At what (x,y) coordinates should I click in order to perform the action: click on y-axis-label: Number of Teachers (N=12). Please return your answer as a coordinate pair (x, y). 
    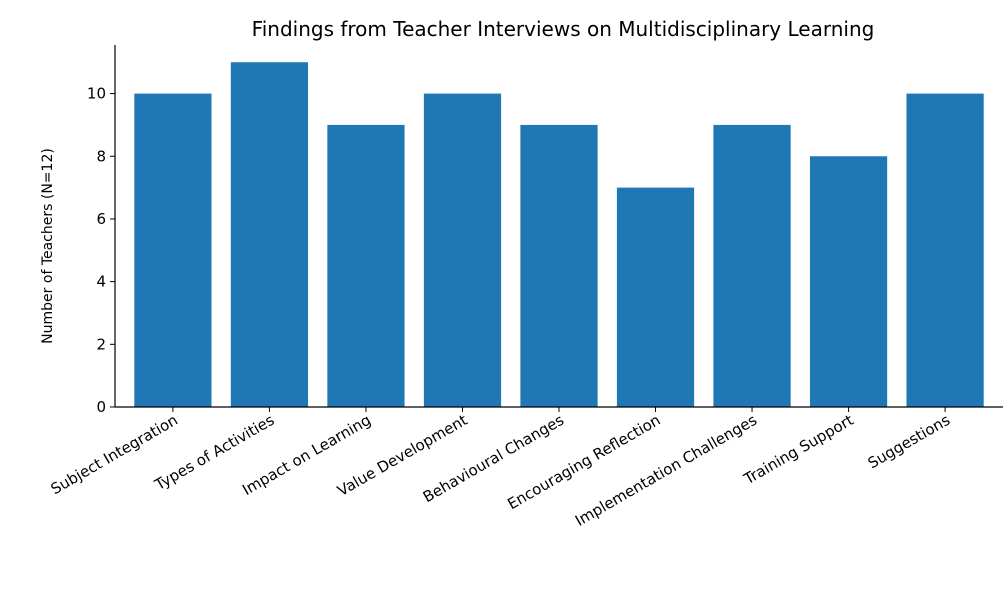
    Looking at the image, I should click on (48, 246).